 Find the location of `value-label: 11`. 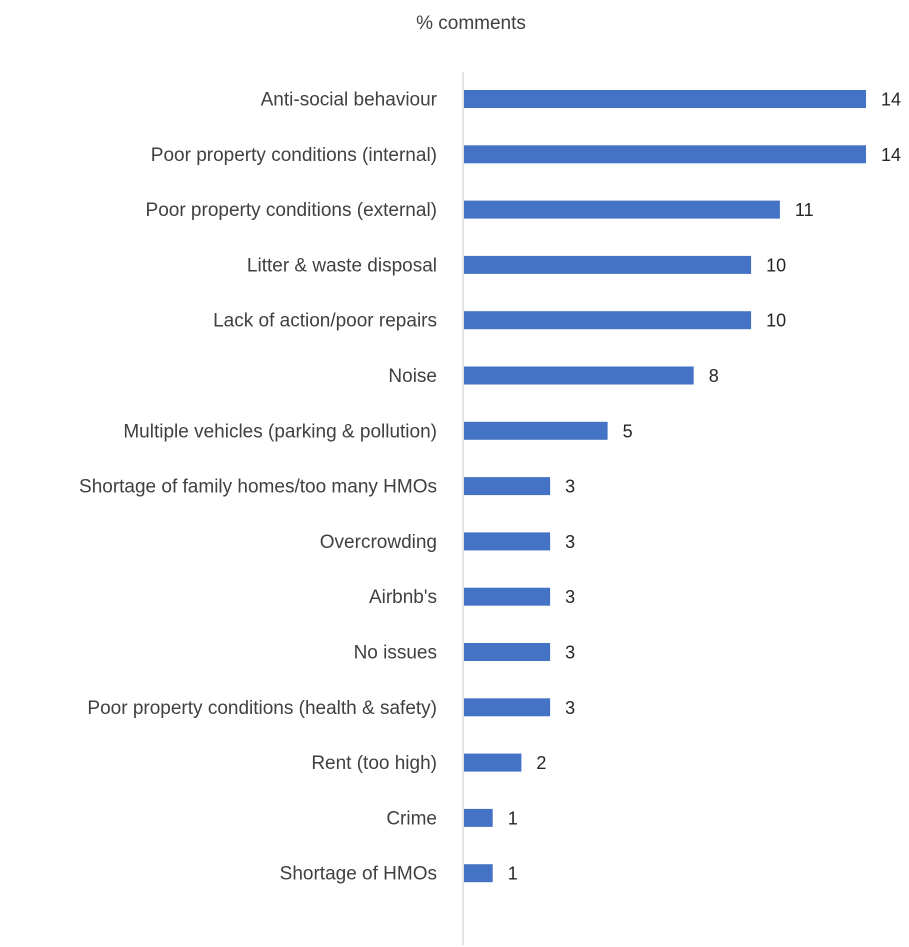

value-label: 11 is located at coordinates (804, 210).